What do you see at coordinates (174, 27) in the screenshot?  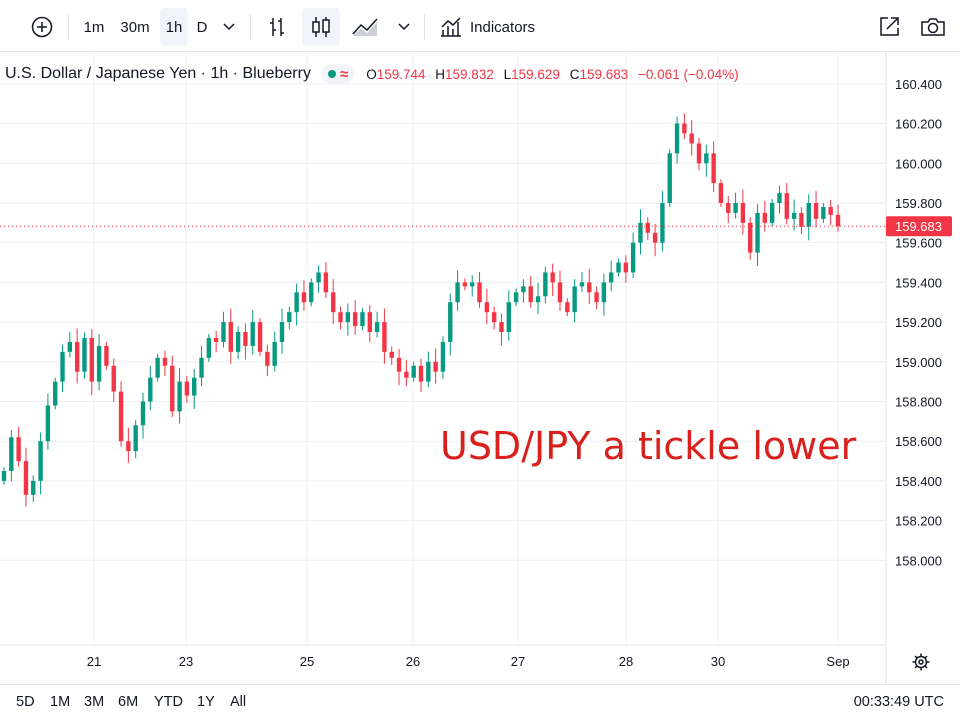 I see `interval-1h-button: 1h` at bounding box center [174, 27].